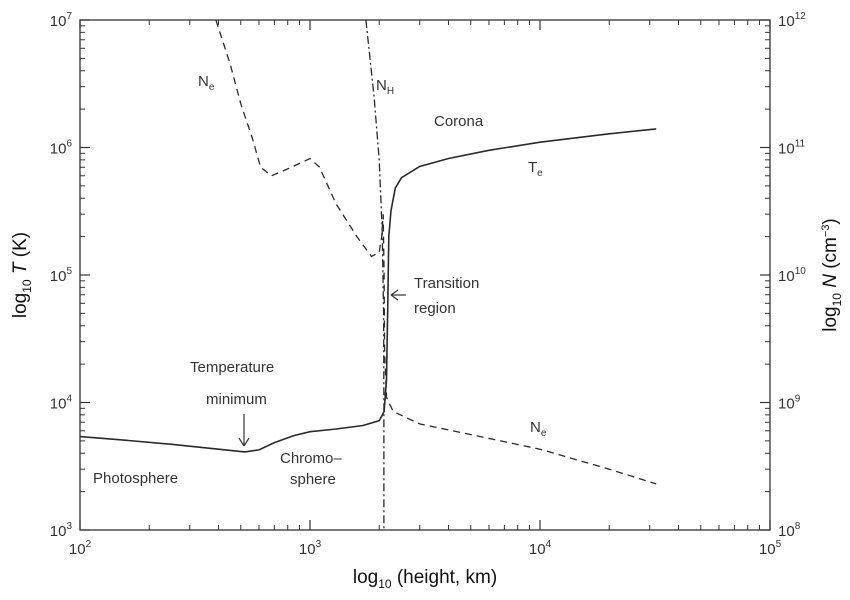  What do you see at coordinates (540, 548) in the screenshot?
I see `x-tick-label: 10⁴` at bounding box center [540, 548].